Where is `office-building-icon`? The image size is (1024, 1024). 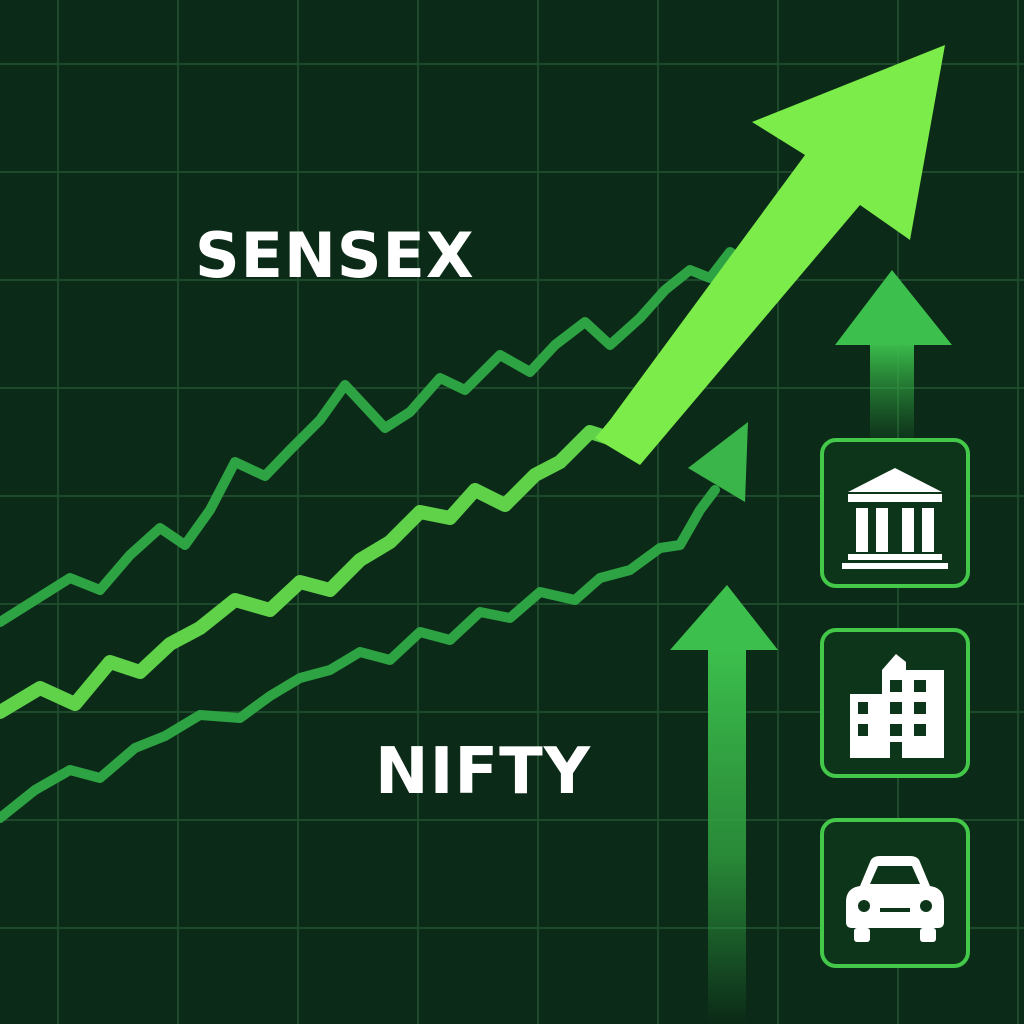 office-building-icon is located at coordinates (897, 706).